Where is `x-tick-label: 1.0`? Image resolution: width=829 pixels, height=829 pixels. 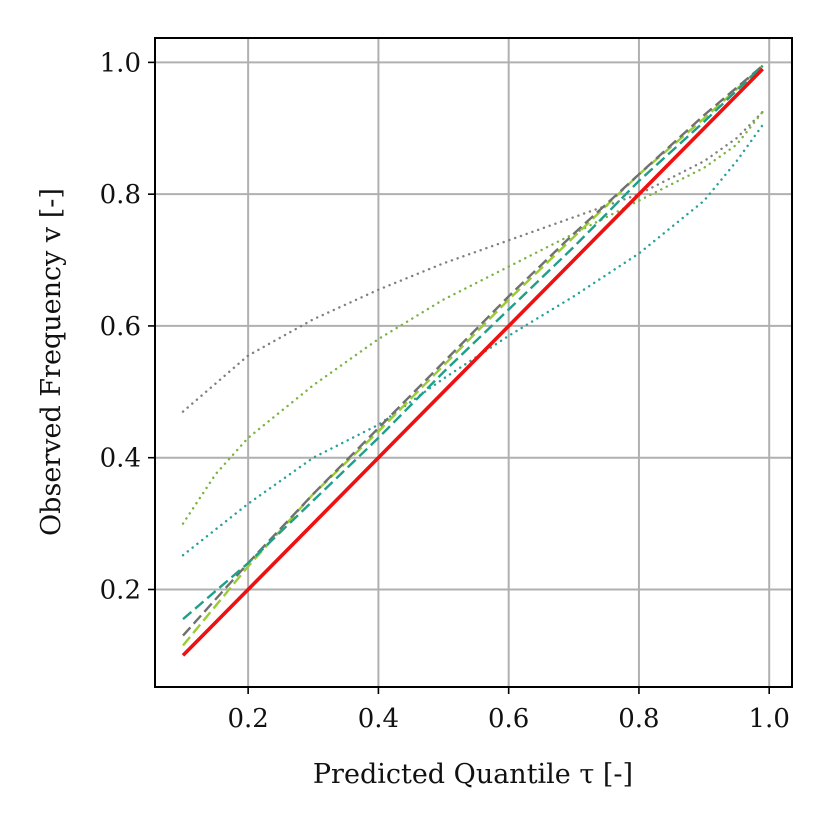 x-tick-label: 1.0 is located at coordinates (769, 719).